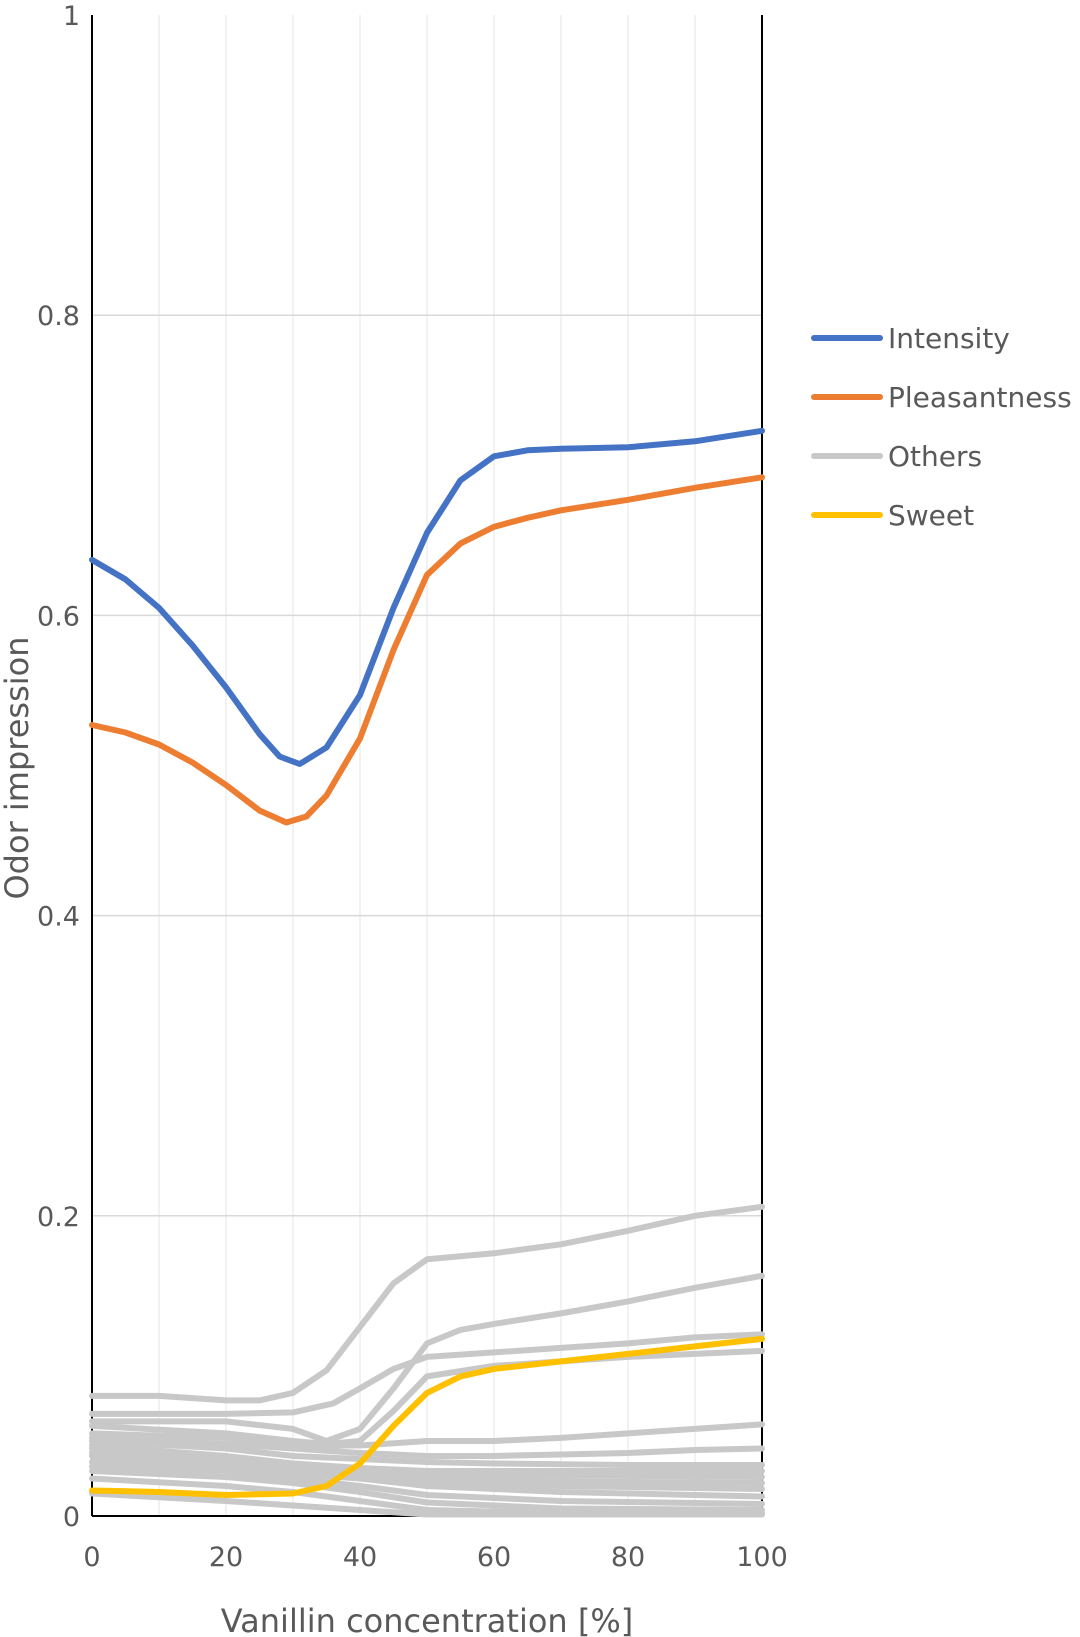  What do you see at coordinates (58, 616) in the screenshot?
I see `y-tick-label: 0.6` at bounding box center [58, 616].